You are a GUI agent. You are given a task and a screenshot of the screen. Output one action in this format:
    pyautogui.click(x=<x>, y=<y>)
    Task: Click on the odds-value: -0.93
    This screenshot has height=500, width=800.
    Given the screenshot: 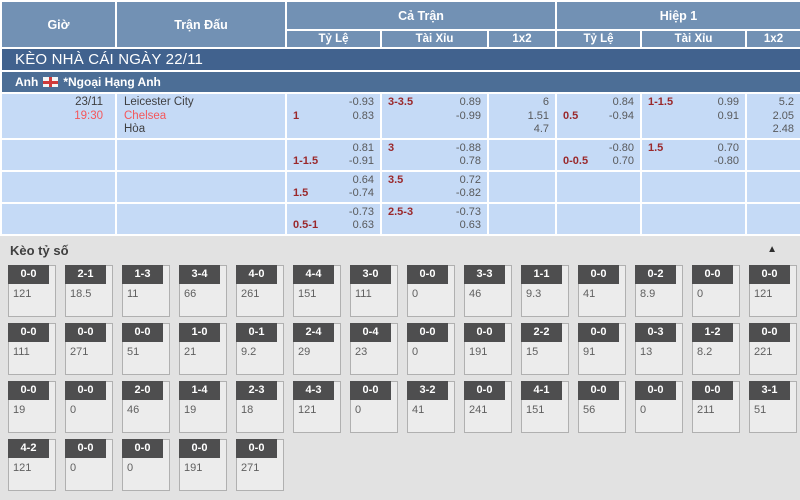 What is the action you would take?
    pyautogui.click(x=361, y=102)
    